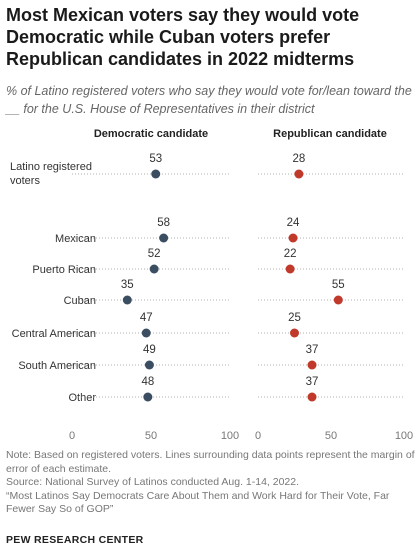 The width and height of the screenshot is (420, 552). I want to click on row-label: Central American, so click(54, 334).